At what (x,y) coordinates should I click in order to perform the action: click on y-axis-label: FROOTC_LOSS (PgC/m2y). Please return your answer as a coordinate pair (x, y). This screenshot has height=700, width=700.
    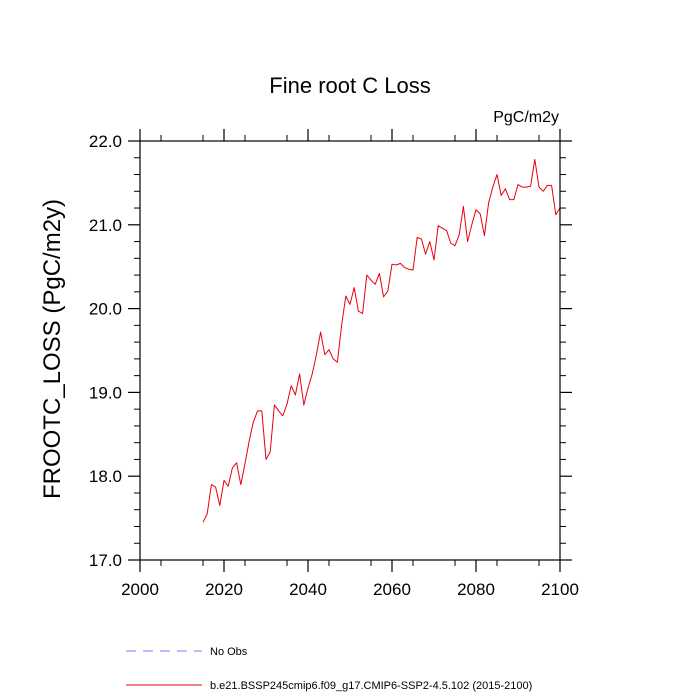
    Looking at the image, I should click on (52, 349).